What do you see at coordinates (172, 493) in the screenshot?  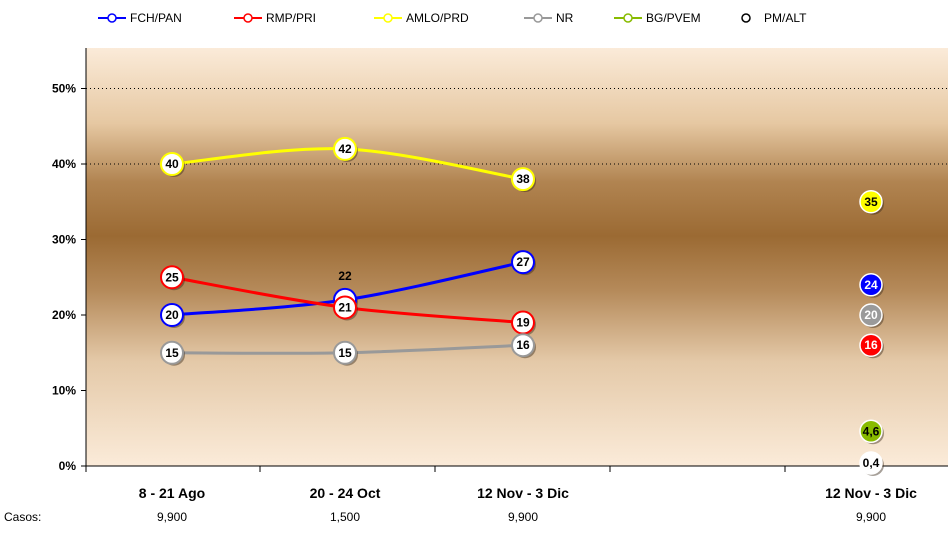 I see `category-label: 8 - 21 Ago` at bounding box center [172, 493].